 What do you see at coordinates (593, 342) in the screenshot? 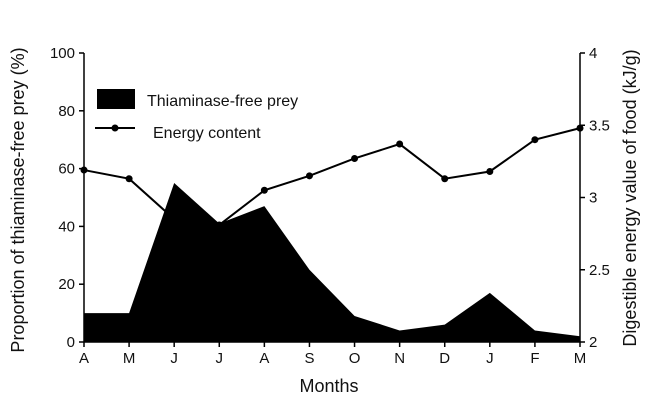
I see `y-right-tick-label-0: 2` at bounding box center [593, 342].